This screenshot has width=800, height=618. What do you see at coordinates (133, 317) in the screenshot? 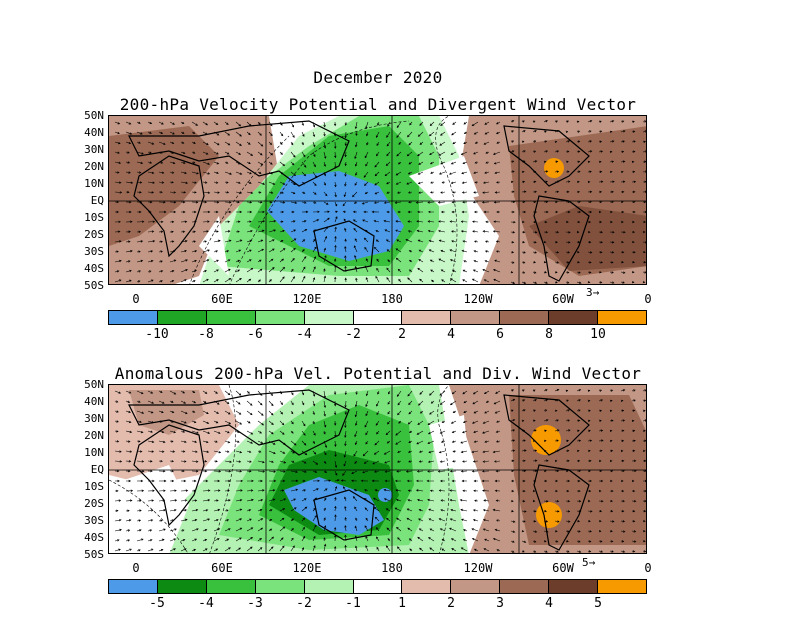
I see `colorbar-swatch` at bounding box center [133, 317].